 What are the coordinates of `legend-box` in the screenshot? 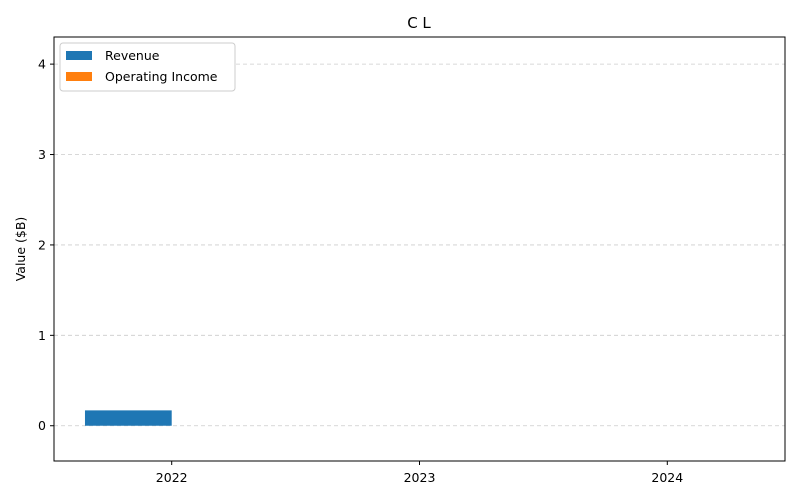 It's located at (147, 67).